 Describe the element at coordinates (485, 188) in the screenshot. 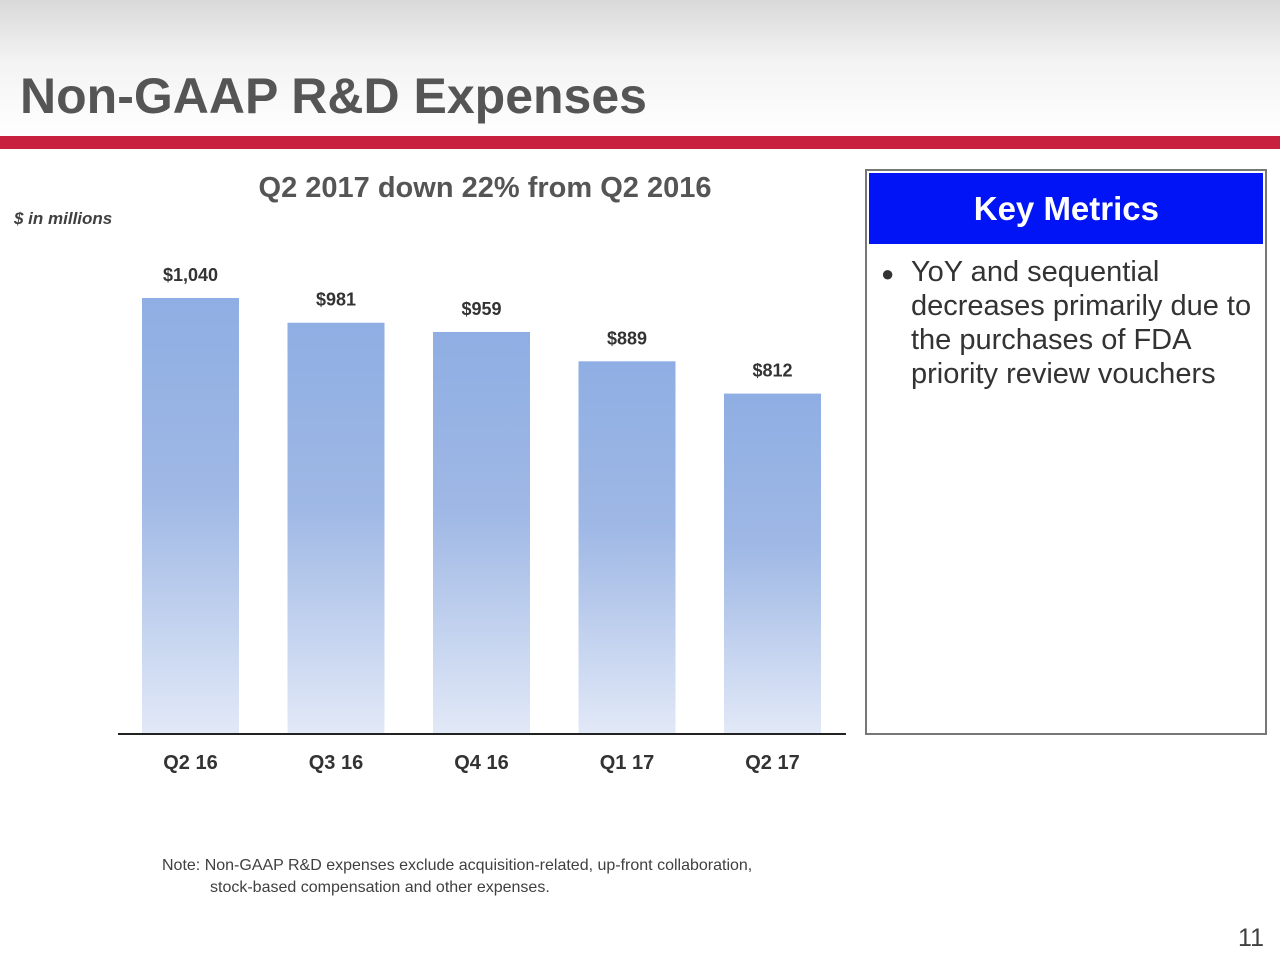

I see `chart-title: Q2 2017 down 22% from Q2 2016` at that location.